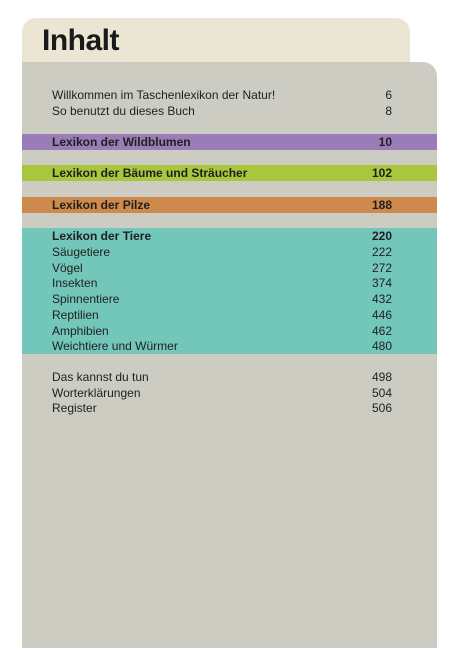 The height and width of the screenshot is (648, 458). Describe the element at coordinates (222, 315) in the screenshot. I see `toc-entry: Reptilien 446` at that location.